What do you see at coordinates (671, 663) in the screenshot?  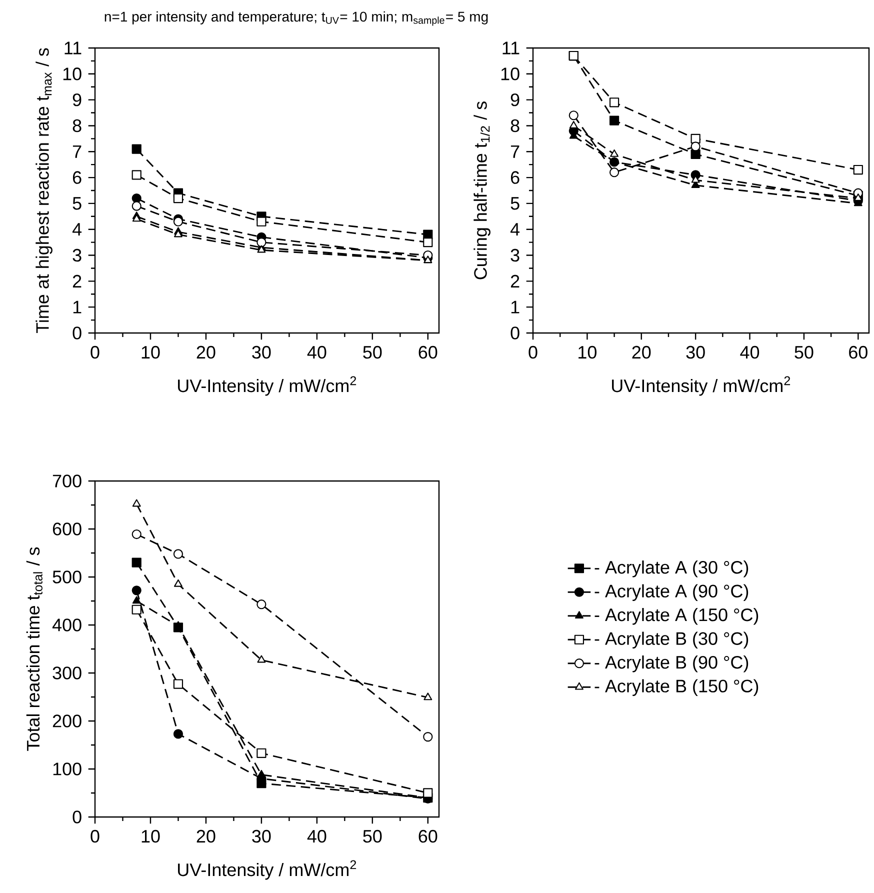 I see `legend-label: - Acrylate B (90 °C)` at bounding box center [671, 663].